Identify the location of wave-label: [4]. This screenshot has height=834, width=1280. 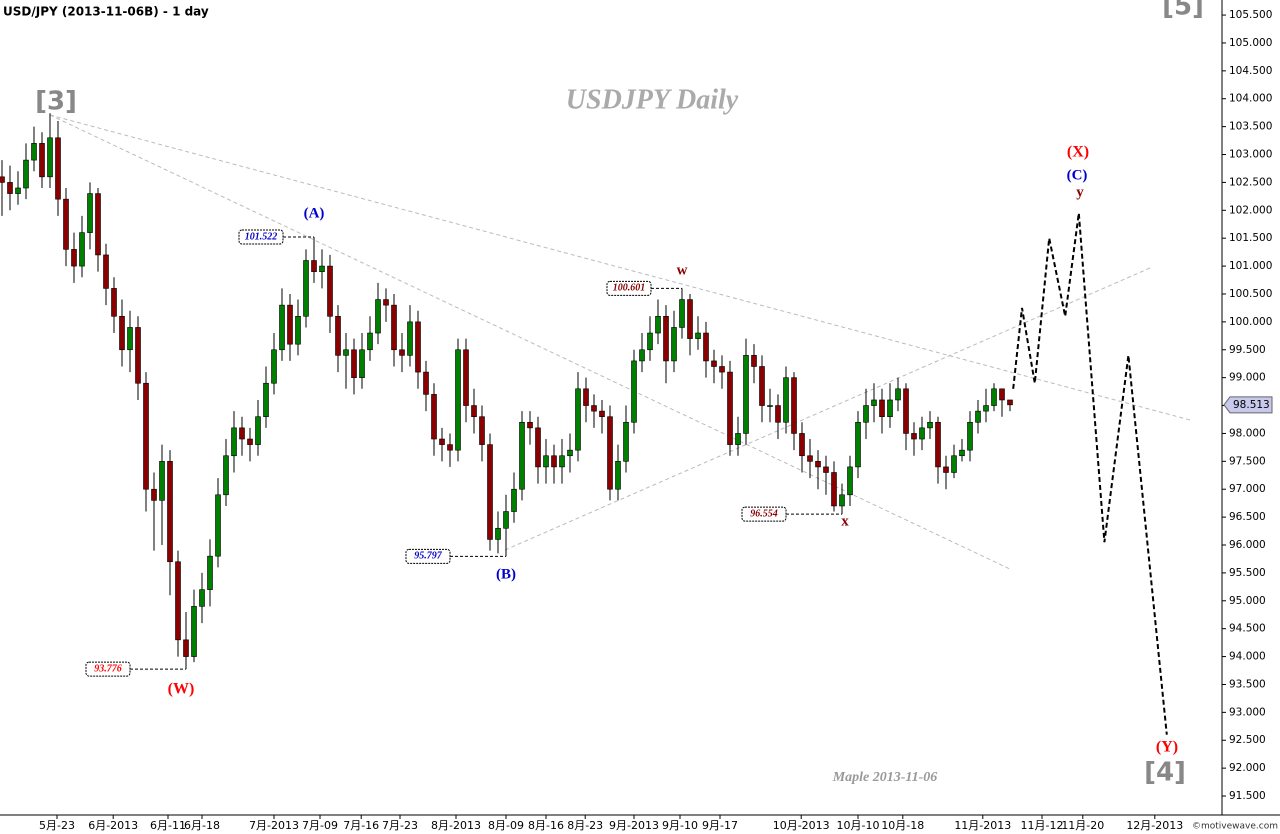
(1165, 773).